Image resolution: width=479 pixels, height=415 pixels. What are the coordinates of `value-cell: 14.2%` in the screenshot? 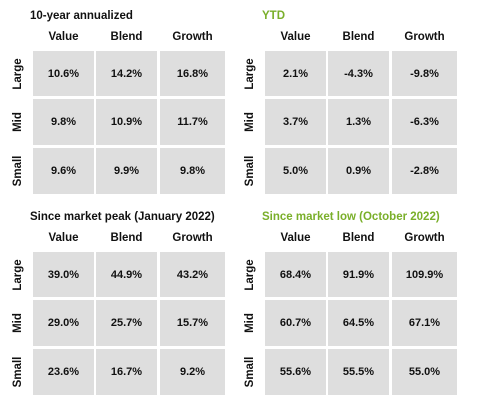 It's located at (126, 73).